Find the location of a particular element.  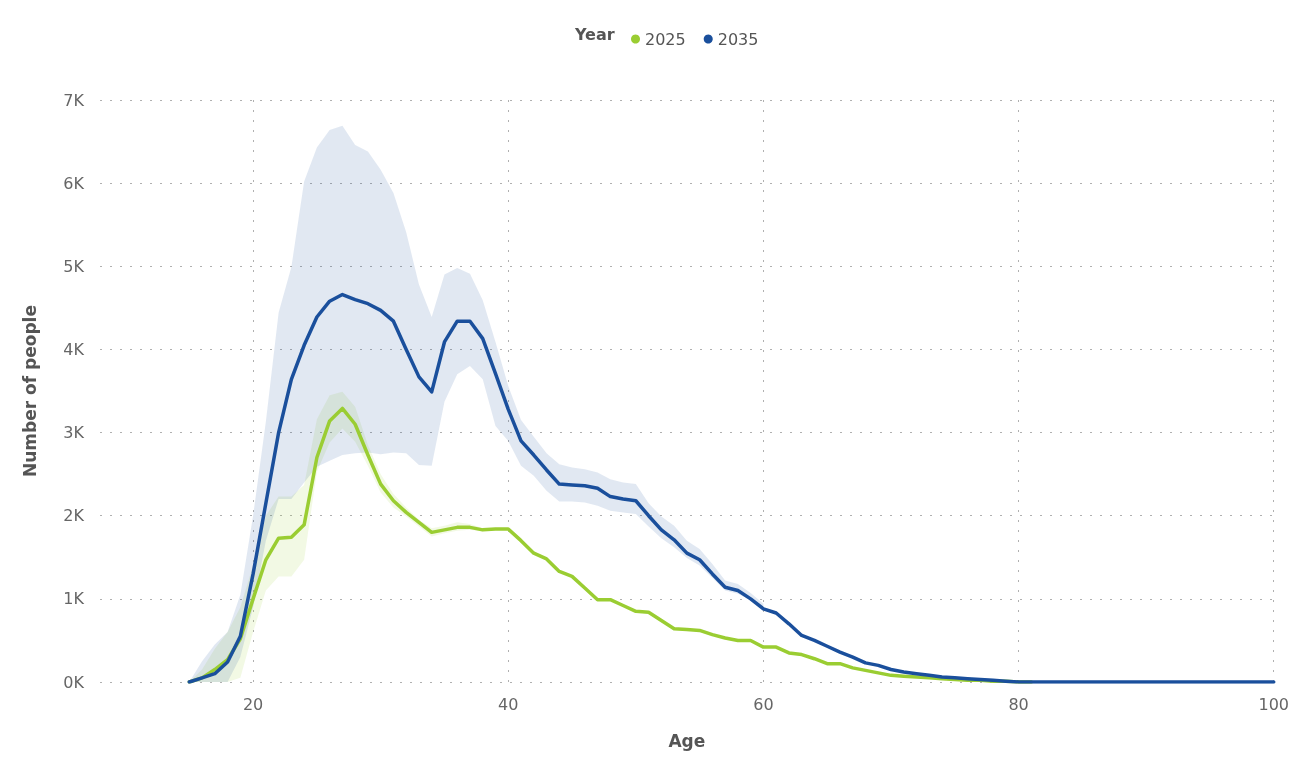

x-tick-label: 20 is located at coordinates (253, 704).